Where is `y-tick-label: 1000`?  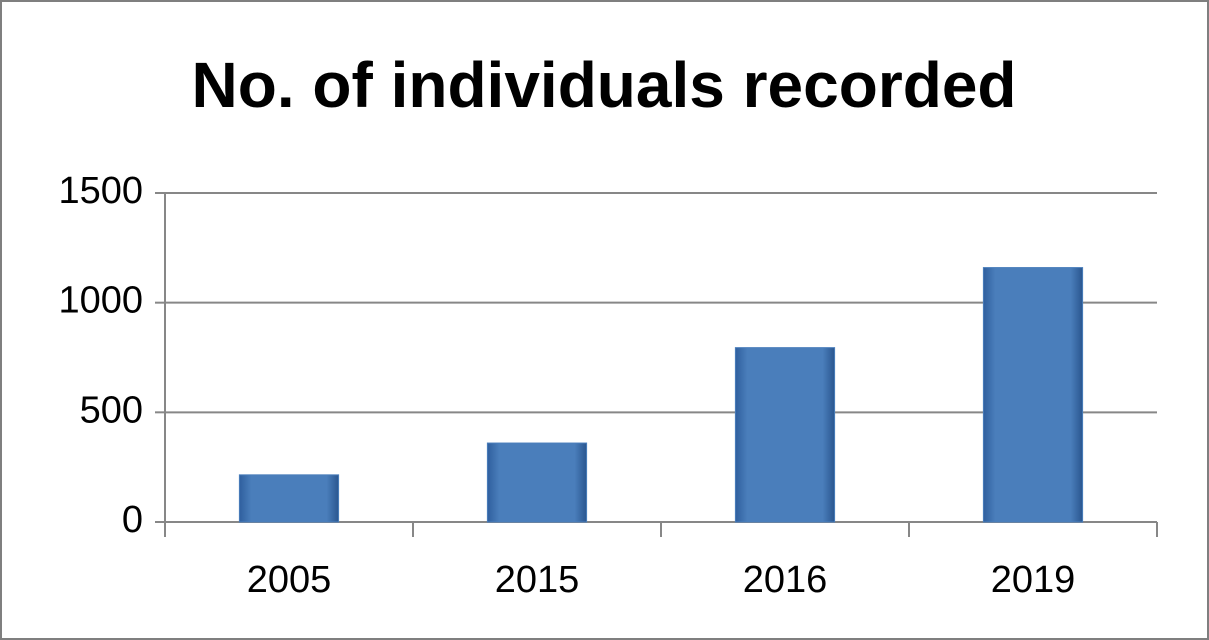
y-tick-label: 1000 is located at coordinates (100, 301).